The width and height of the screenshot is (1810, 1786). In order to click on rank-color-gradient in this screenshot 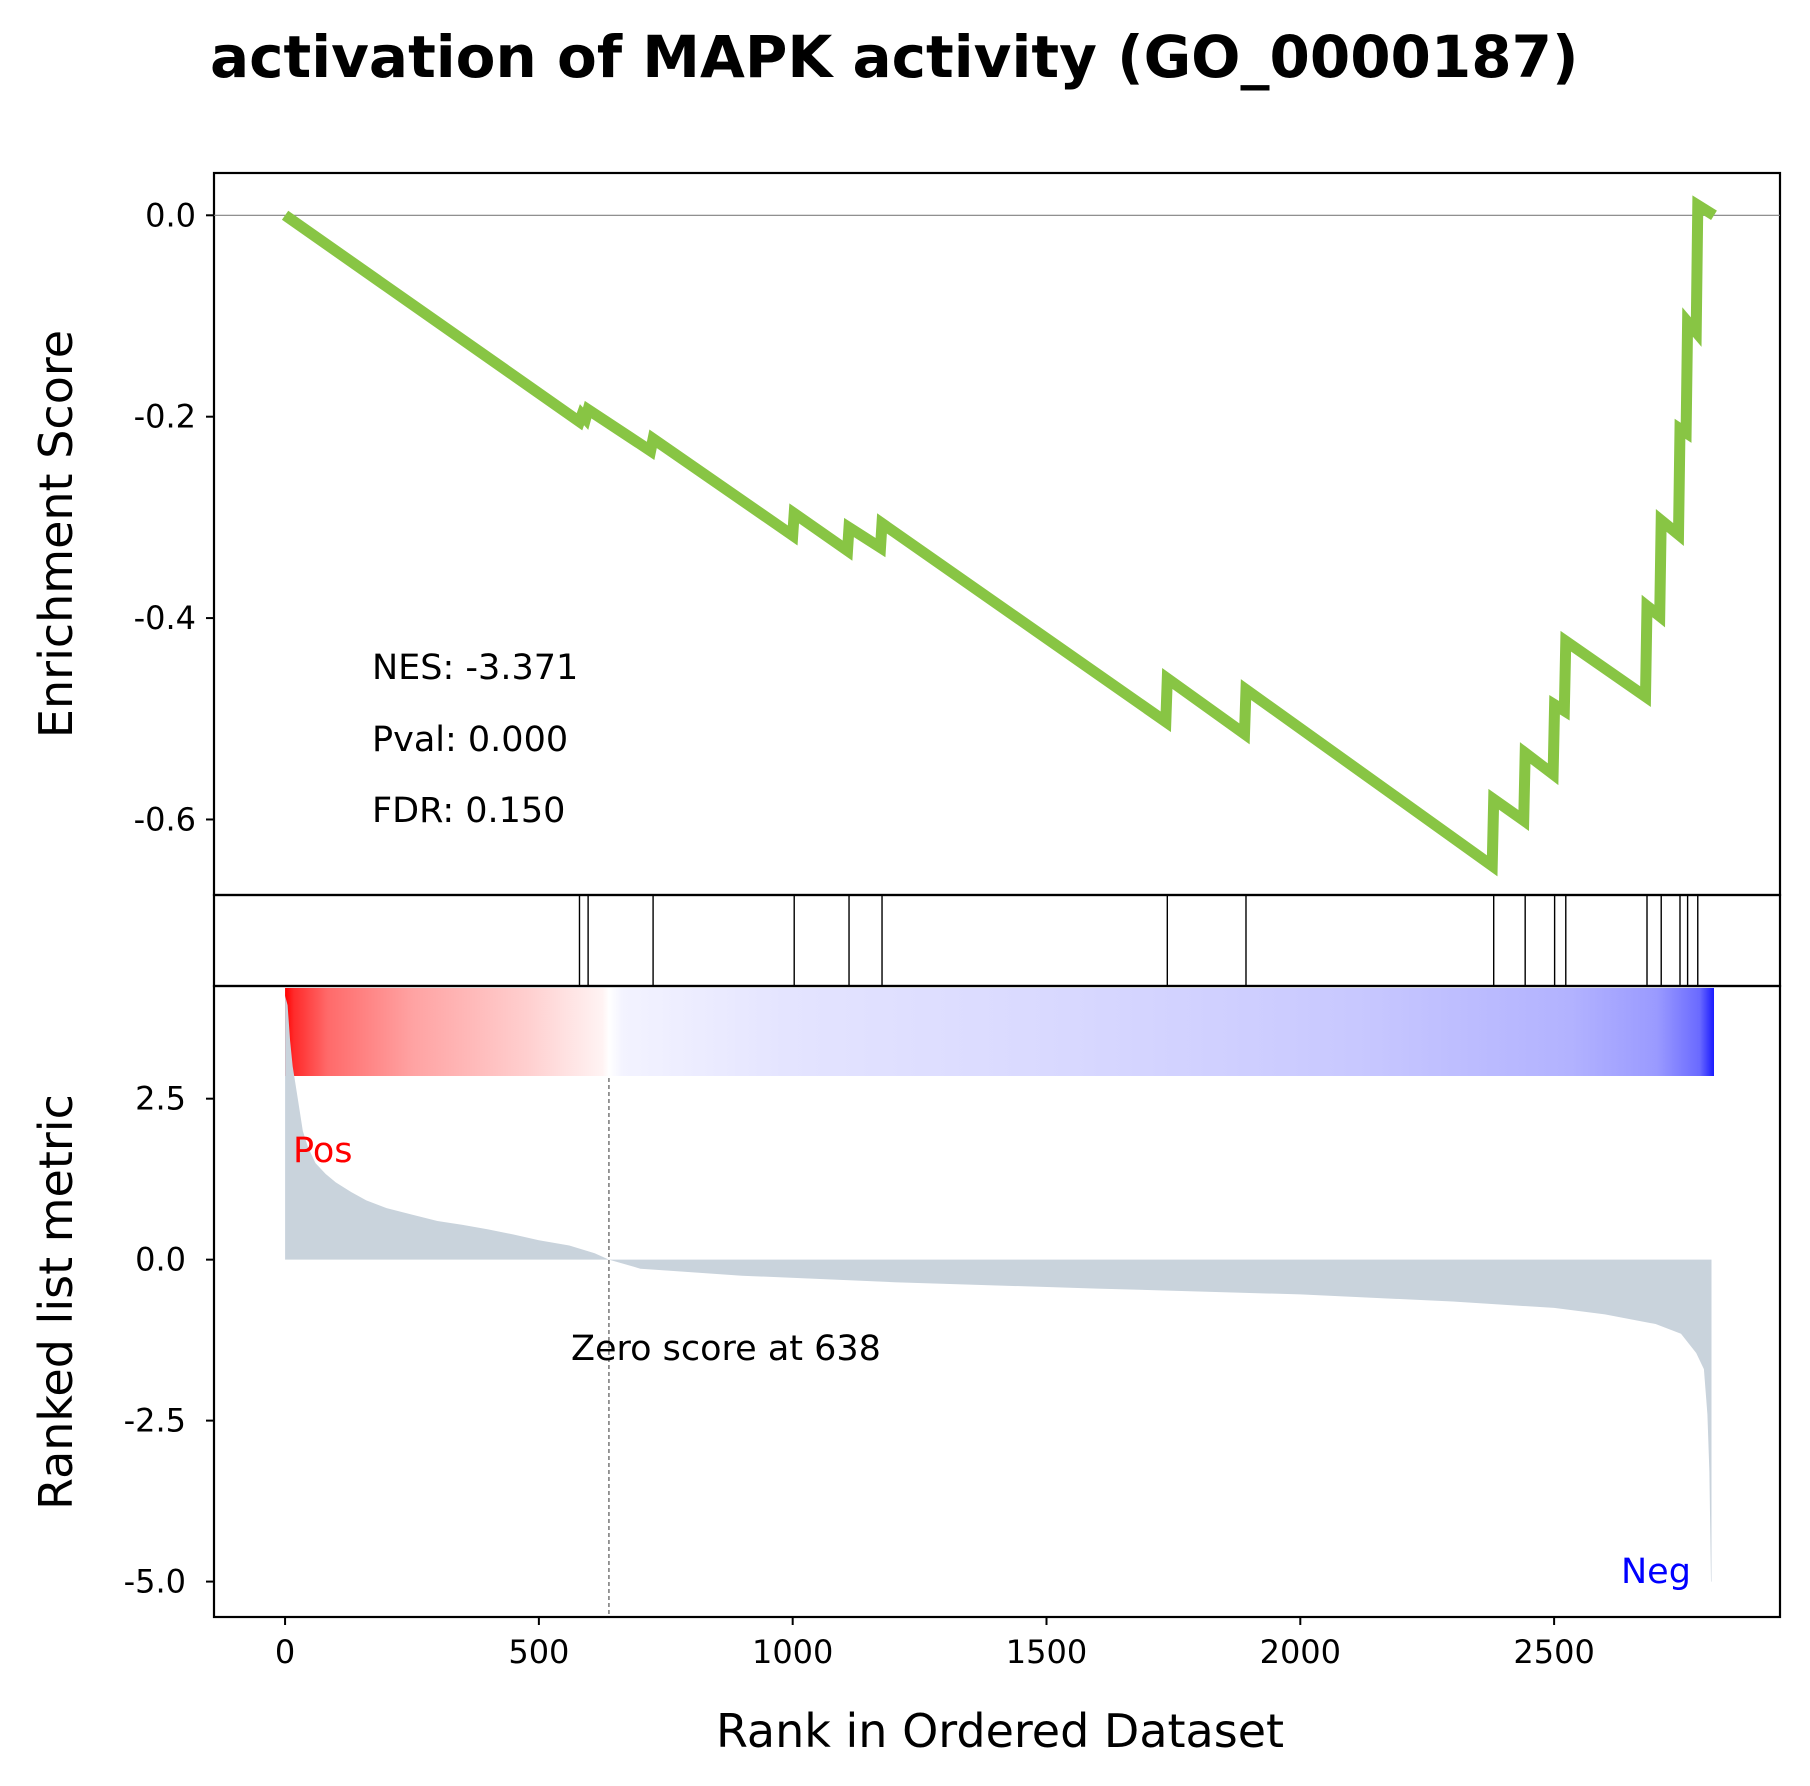, I will do `click(1000, 1032)`.